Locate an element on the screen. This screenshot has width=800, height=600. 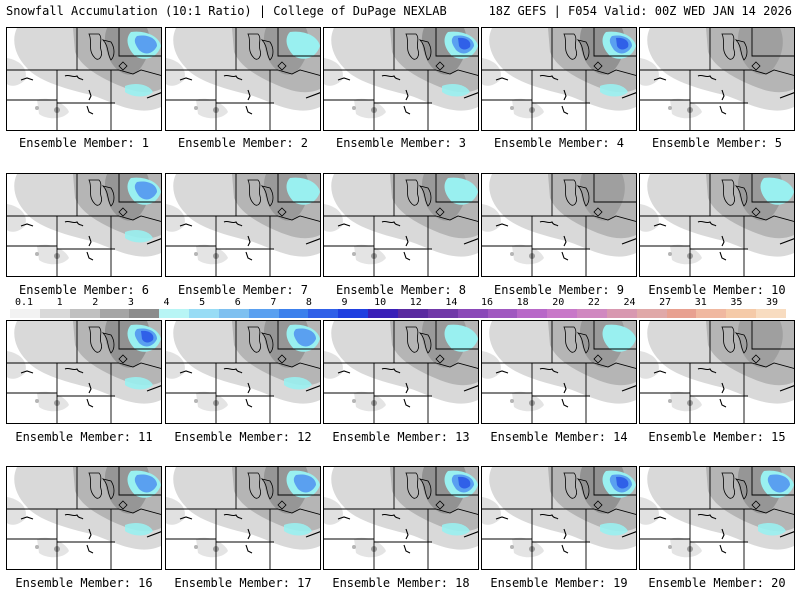
colorbar-tick-label: 6 is located at coordinates (237, 302).